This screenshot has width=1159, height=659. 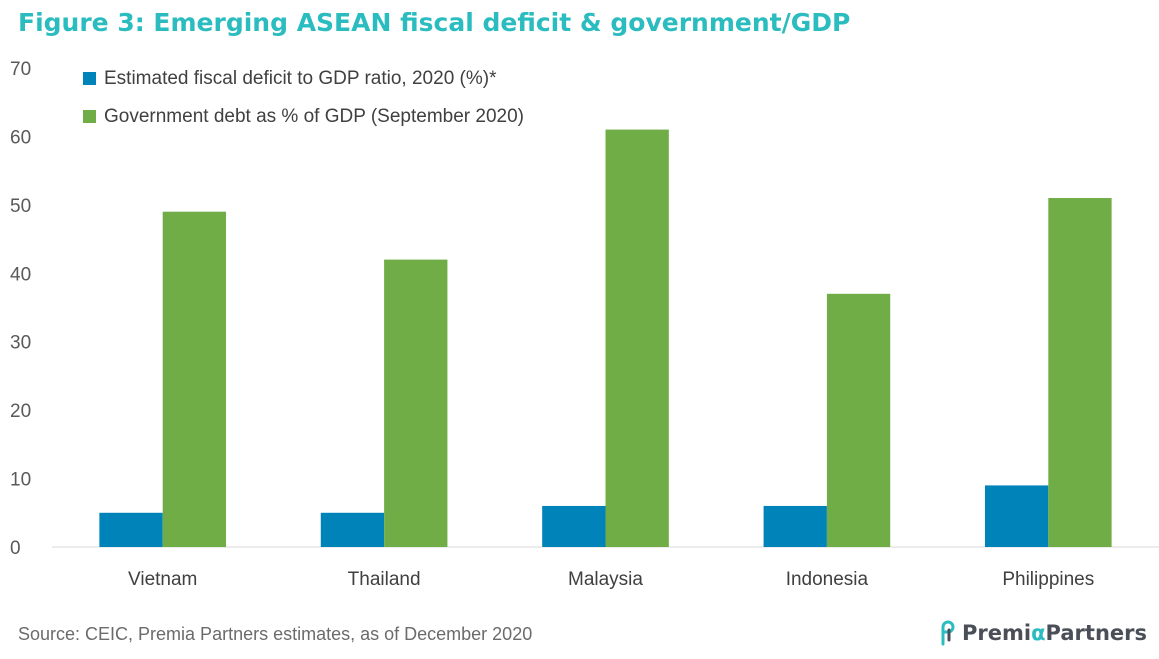 What do you see at coordinates (20, 69) in the screenshot?
I see `y-tick-label: 70` at bounding box center [20, 69].